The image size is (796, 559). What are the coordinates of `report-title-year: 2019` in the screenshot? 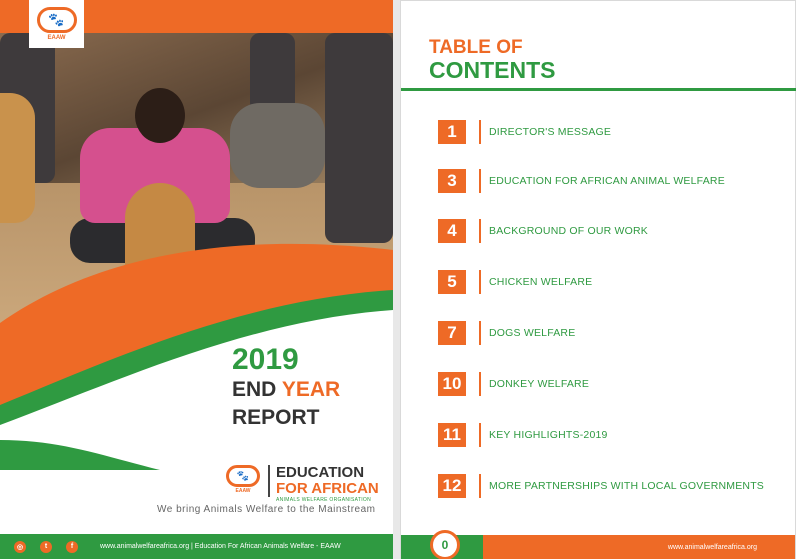 It's located at (265, 359).